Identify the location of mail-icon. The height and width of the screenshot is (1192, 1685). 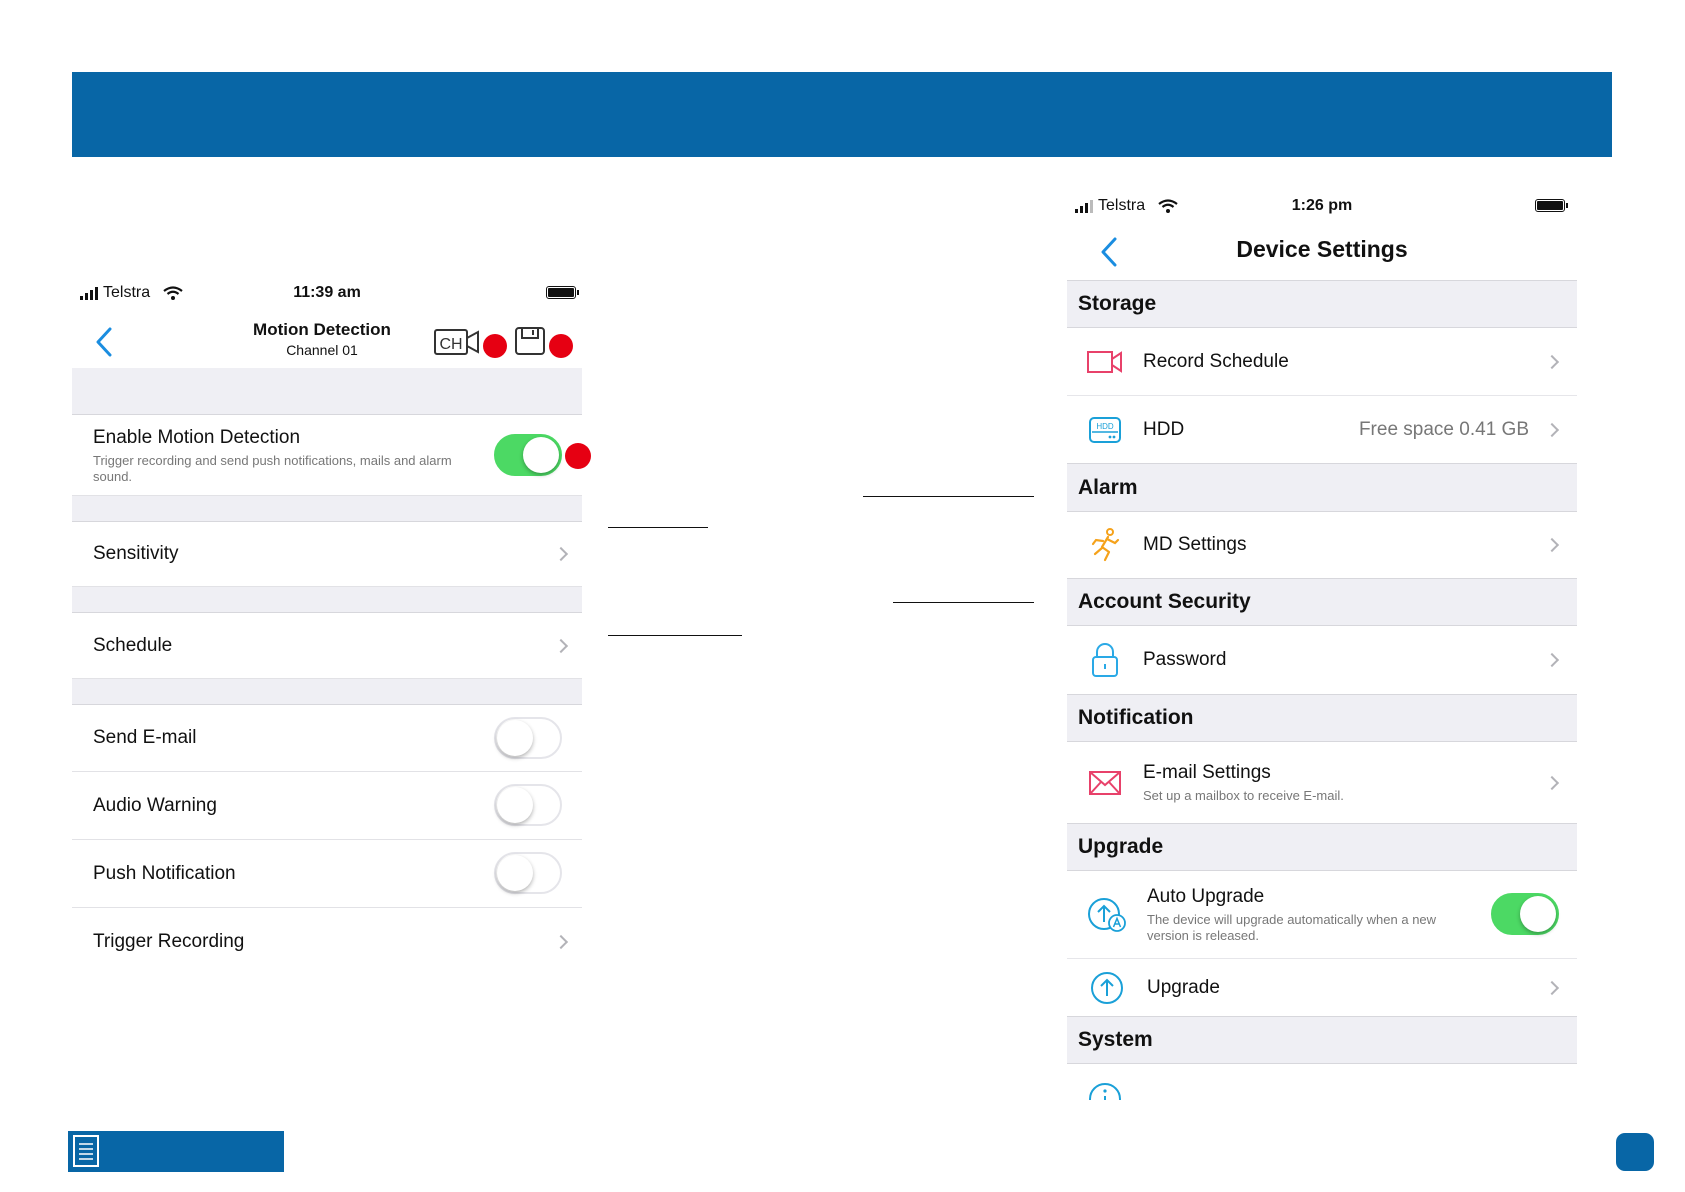
(1105, 782).